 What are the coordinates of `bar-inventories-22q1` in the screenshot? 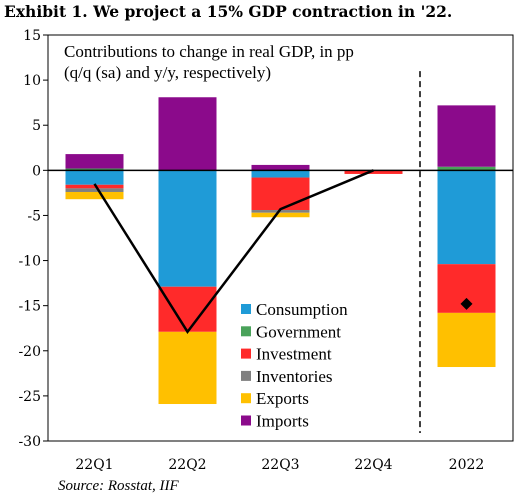 It's located at (94, 190).